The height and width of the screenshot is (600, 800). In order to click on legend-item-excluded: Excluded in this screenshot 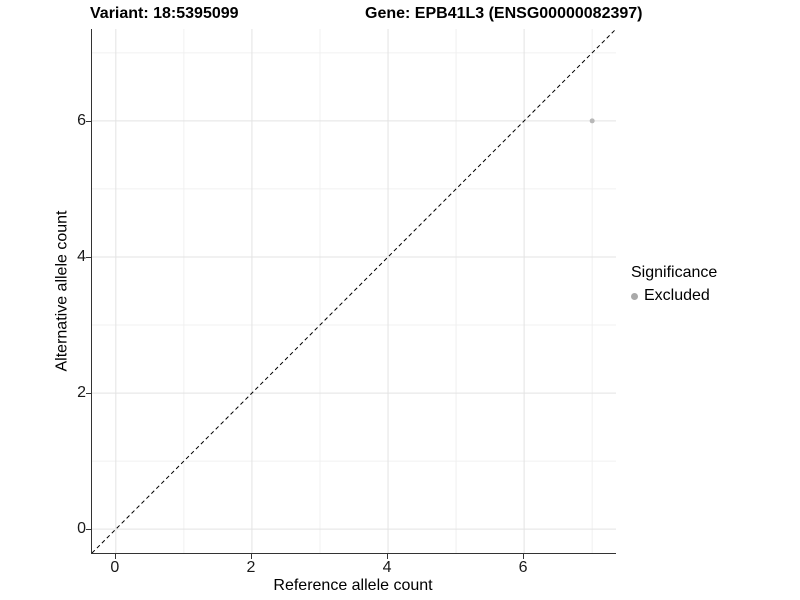, I will do `click(674, 296)`.